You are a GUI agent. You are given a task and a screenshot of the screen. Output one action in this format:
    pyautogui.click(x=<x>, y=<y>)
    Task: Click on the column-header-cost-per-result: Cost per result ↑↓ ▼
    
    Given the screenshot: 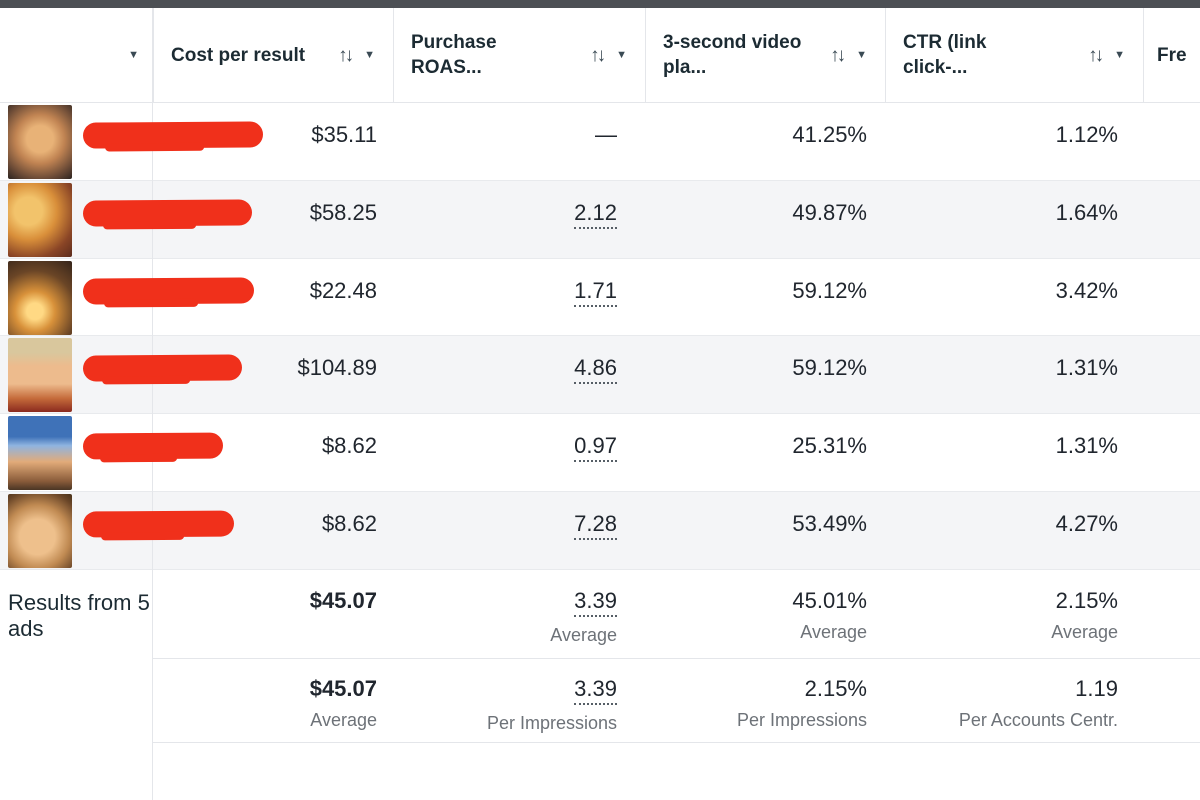 What is the action you would take?
    pyautogui.click(x=273, y=55)
    